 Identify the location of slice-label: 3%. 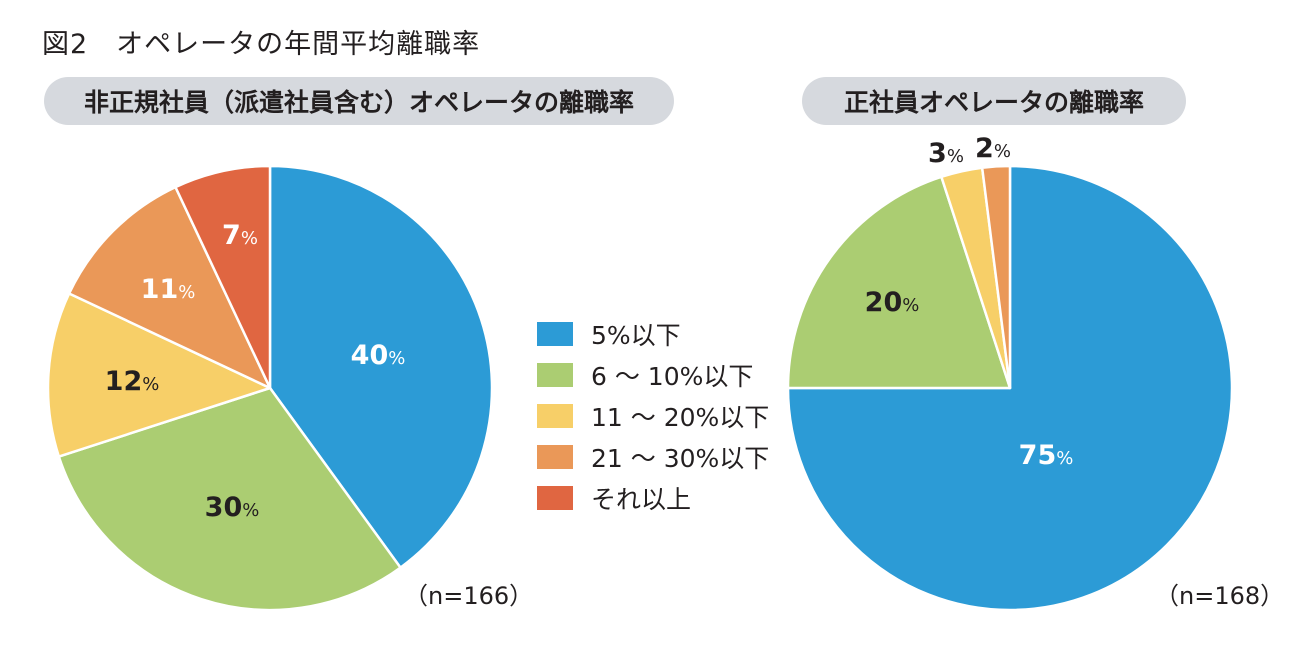
(946, 153).